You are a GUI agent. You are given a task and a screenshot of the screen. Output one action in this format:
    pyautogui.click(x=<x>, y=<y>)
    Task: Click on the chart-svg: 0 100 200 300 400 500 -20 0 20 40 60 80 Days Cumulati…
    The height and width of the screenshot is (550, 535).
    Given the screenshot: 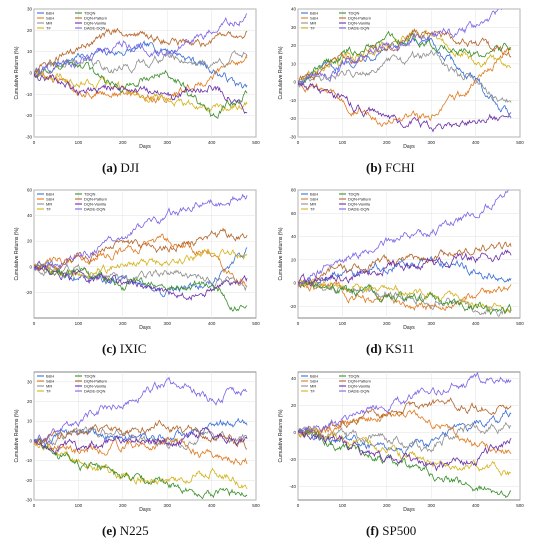 What is the action you would take?
    pyautogui.click(x=401, y=260)
    